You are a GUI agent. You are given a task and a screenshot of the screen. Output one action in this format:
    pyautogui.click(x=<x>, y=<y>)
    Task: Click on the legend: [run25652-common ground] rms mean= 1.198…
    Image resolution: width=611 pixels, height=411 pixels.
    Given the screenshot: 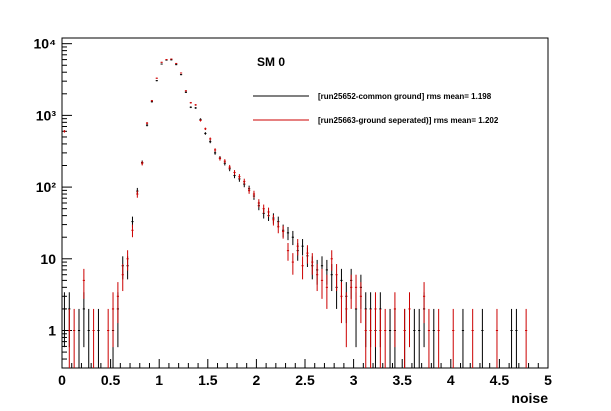 What is the action you would take?
    pyautogui.click(x=376, y=108)
    